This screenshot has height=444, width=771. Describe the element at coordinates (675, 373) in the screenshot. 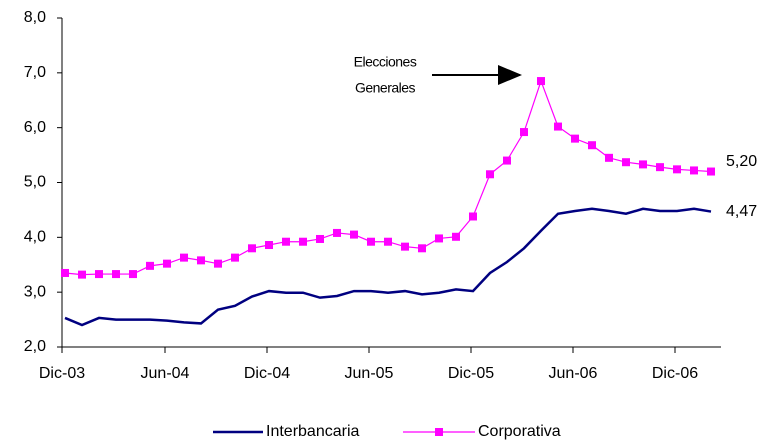

I see `x-tick-label: Dic-06` at that location.